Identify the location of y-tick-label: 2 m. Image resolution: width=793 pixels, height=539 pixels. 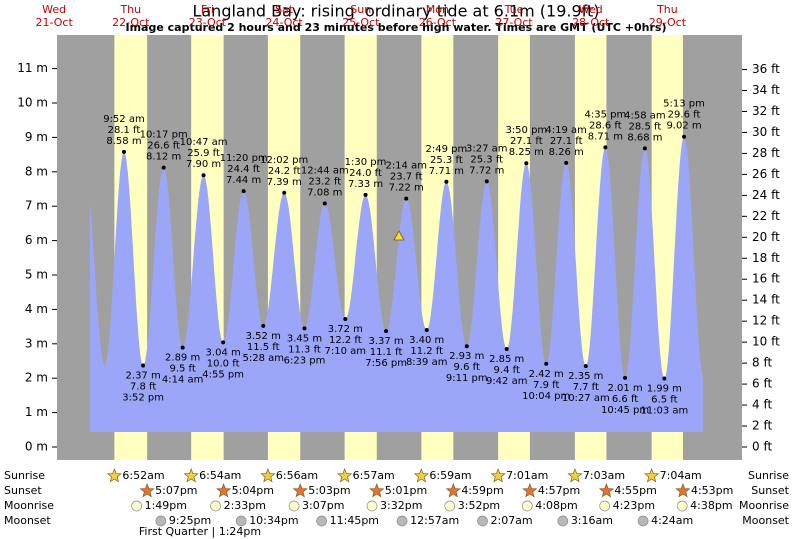
(36, 378).